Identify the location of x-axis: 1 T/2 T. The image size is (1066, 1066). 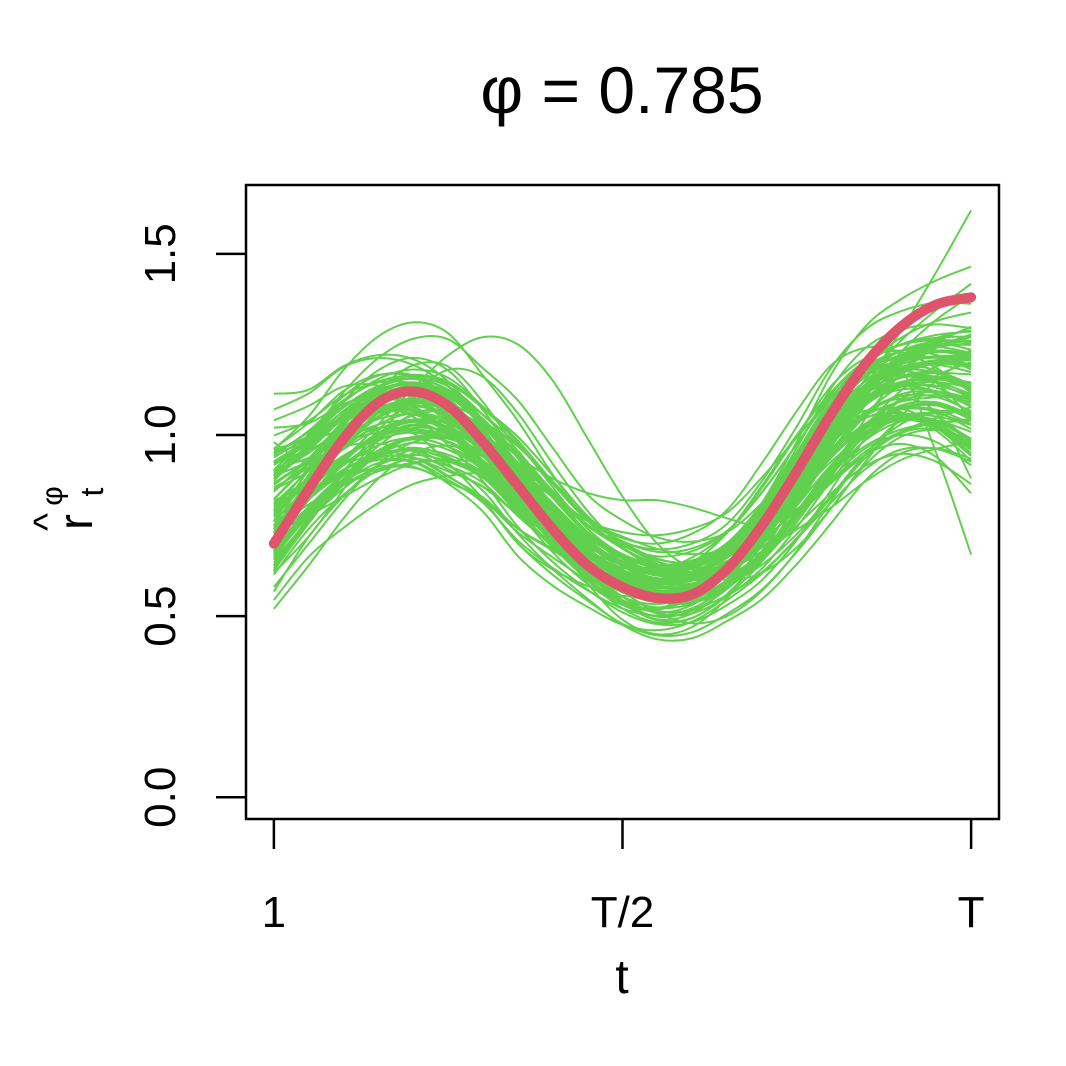
(623, 878).